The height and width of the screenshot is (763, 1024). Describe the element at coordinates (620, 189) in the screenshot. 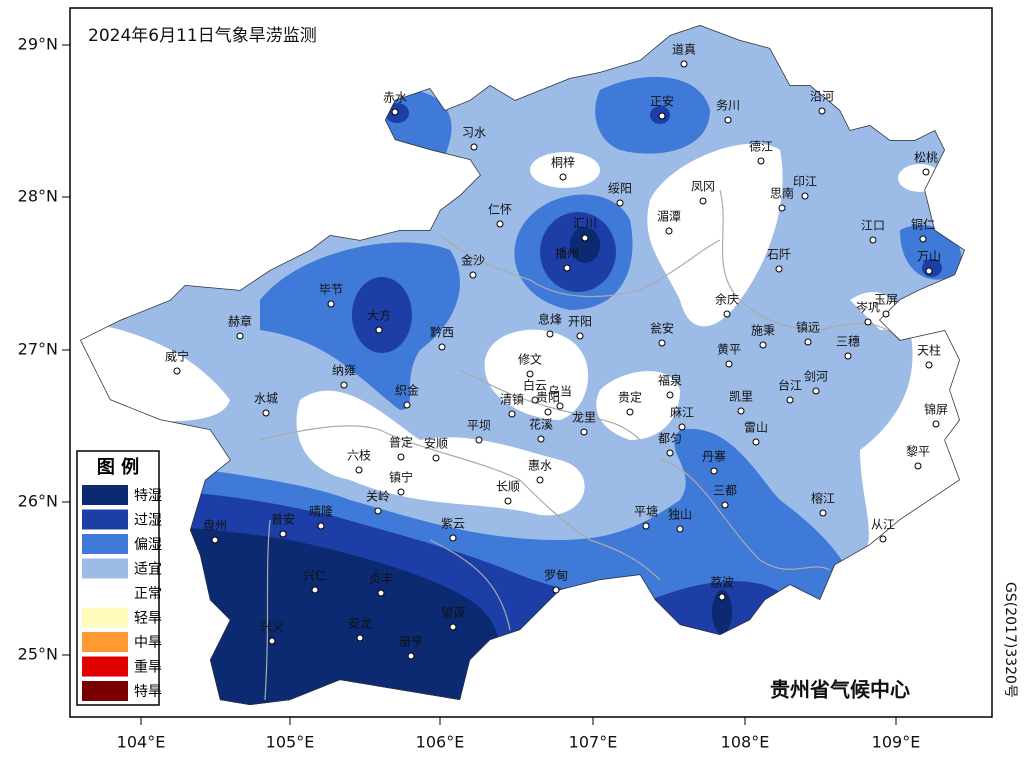

I see `city-label: 绥阳` at that location.